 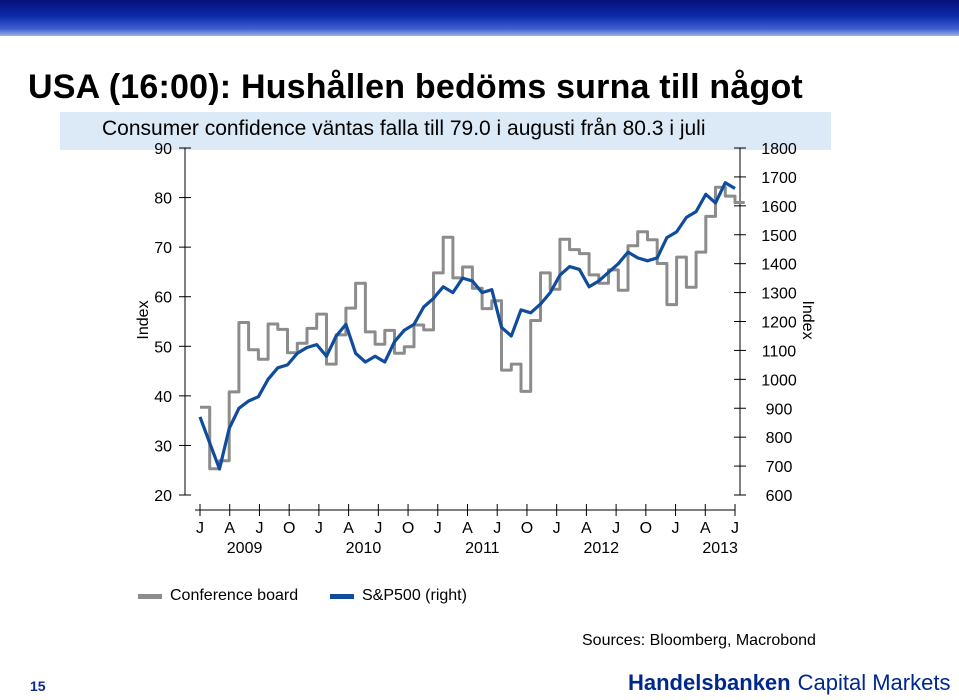 What do you see at coordinates (807, 319) in the screenshot?
I see `right-axis-label: Index` at bounding box center [807, 319].